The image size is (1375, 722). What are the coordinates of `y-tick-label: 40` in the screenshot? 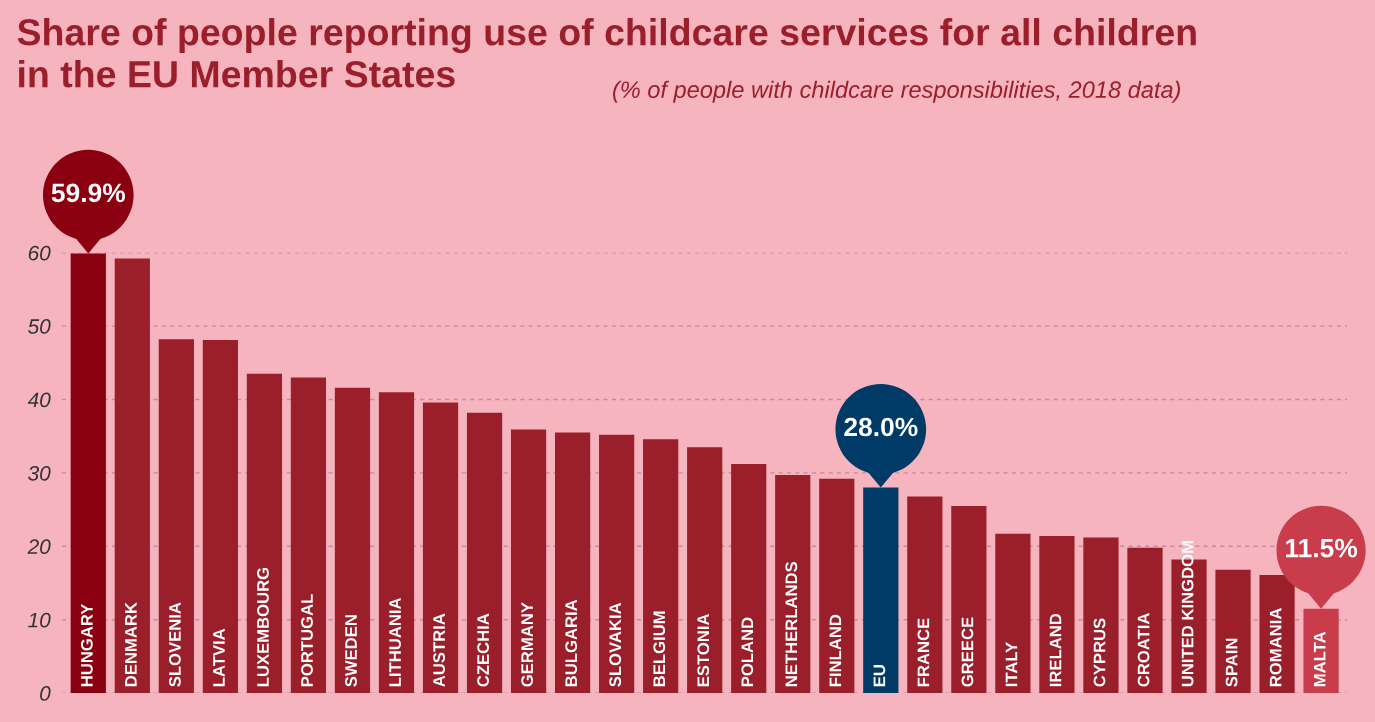 It's located at (39, 400).